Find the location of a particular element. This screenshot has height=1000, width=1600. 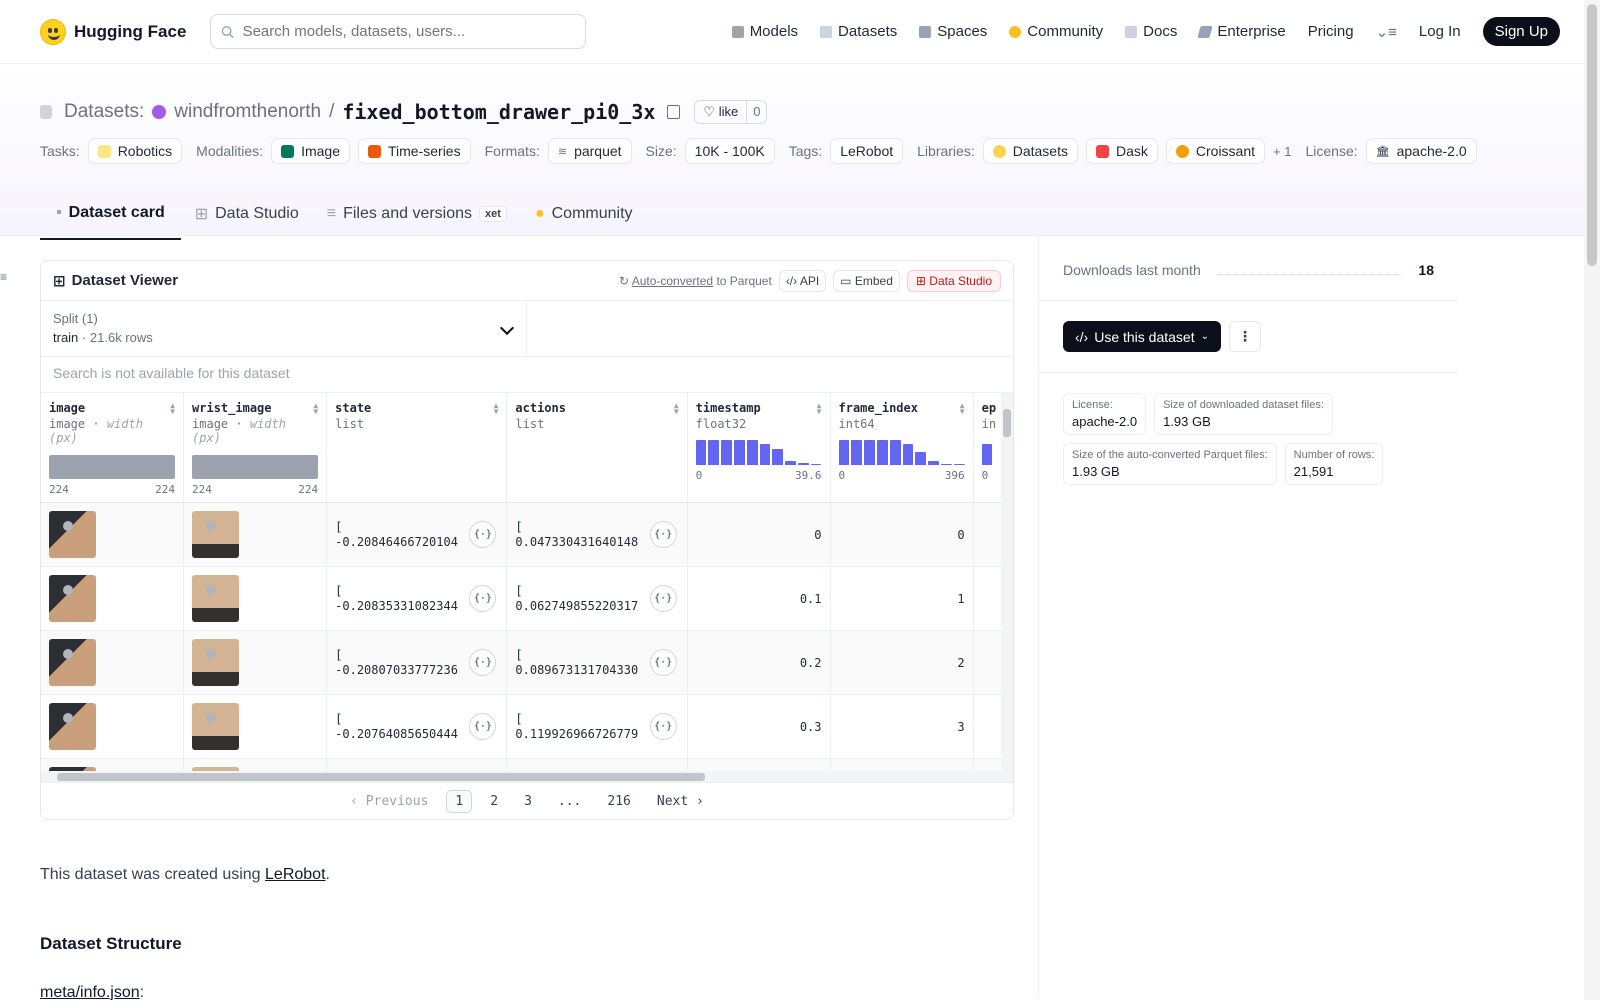

nav-enterprise: Enterprise is located at coordinates (1241, 31).